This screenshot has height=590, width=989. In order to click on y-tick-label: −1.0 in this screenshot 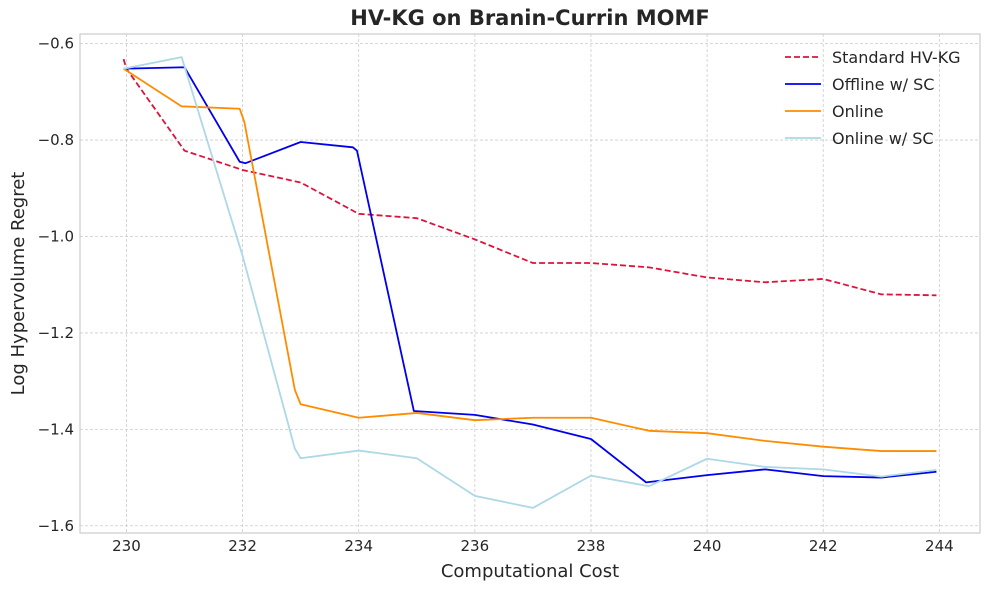, I will do `click(56, 236)`.